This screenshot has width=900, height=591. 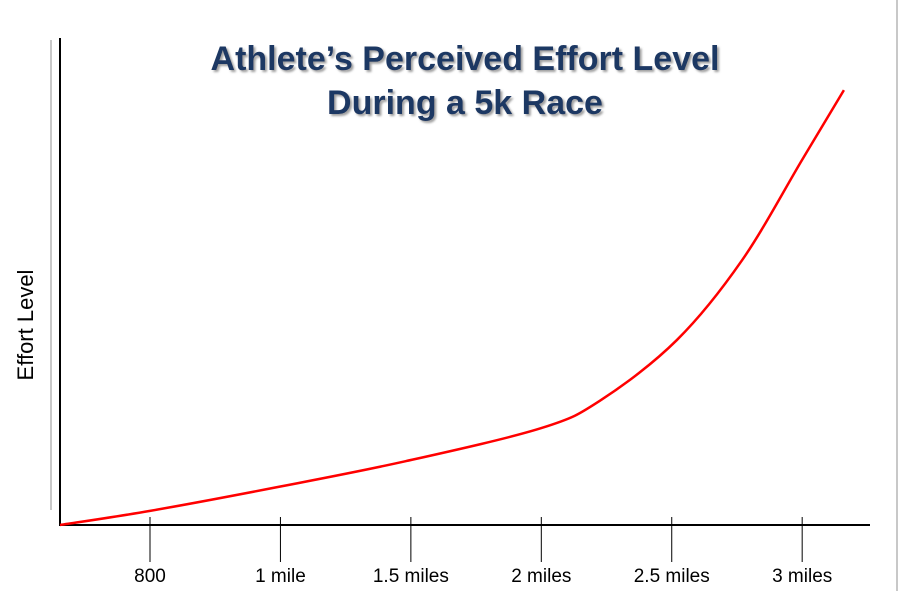 I want to click on x-tick-label: 3 miles, so click(x=802, y=576).